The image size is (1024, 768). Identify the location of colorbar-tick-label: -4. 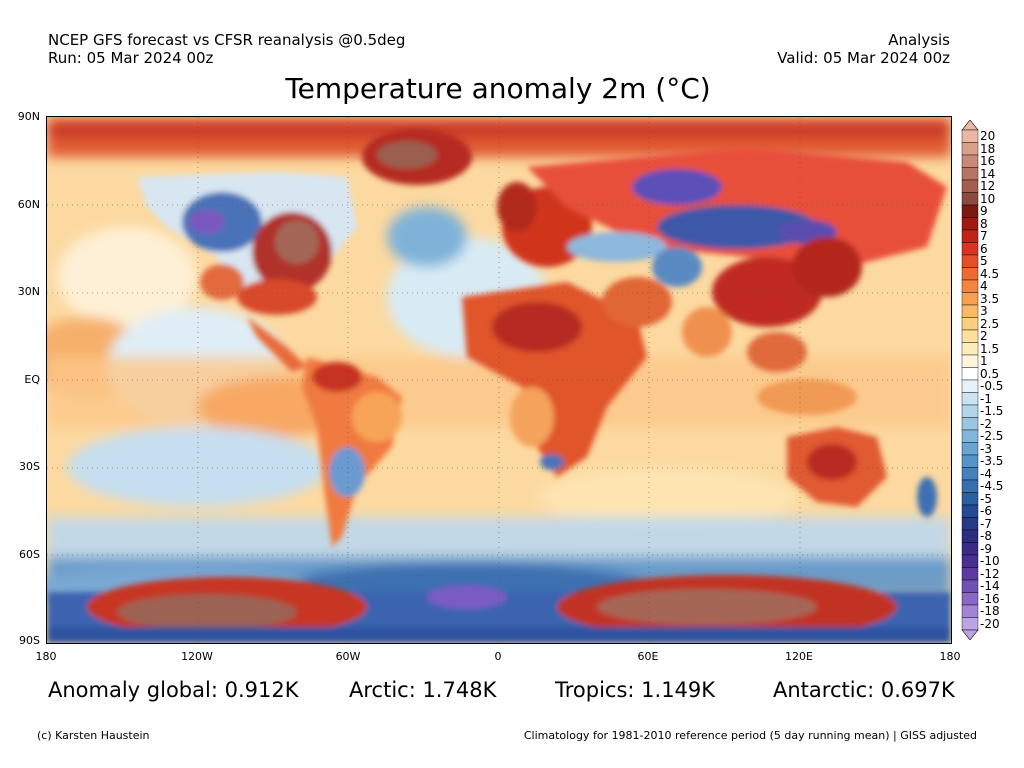
(986, 473).